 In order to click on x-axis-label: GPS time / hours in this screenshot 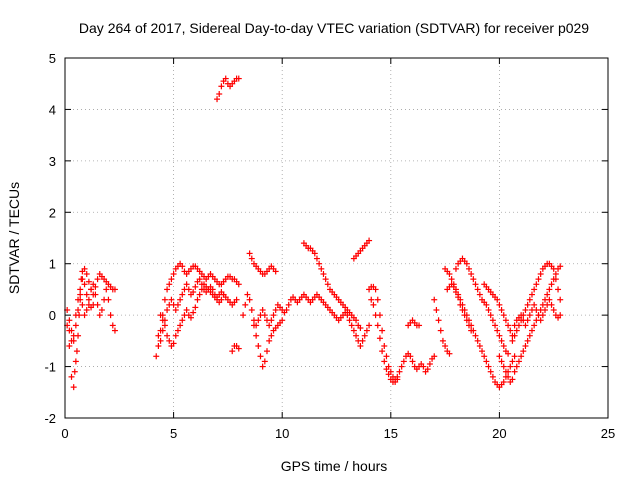, I will do `click(334, 466)`.